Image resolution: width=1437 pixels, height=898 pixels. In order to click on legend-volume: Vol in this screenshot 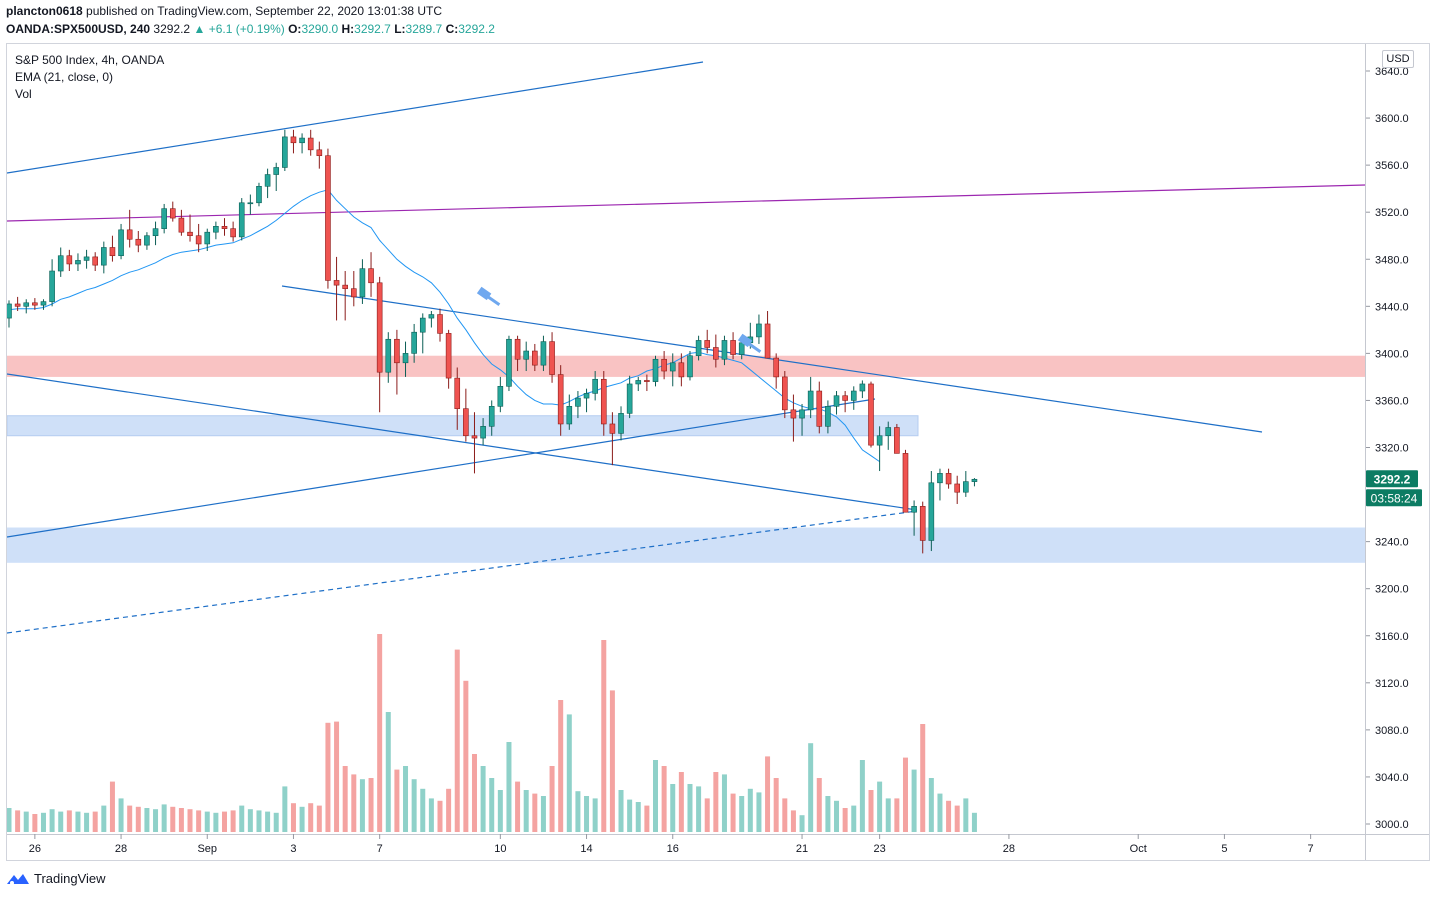, I will do `click(23, 94)`.